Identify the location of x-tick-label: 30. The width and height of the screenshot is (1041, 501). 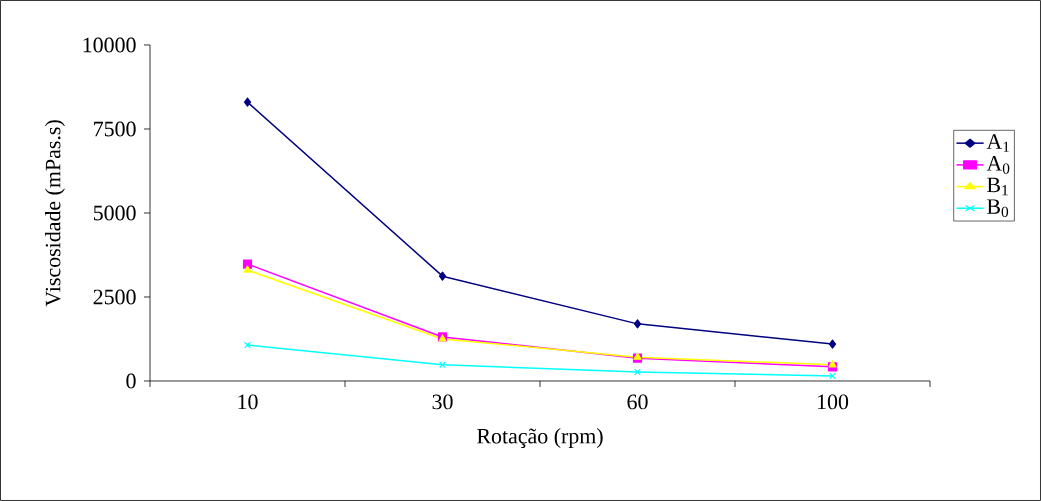
(442, 402).